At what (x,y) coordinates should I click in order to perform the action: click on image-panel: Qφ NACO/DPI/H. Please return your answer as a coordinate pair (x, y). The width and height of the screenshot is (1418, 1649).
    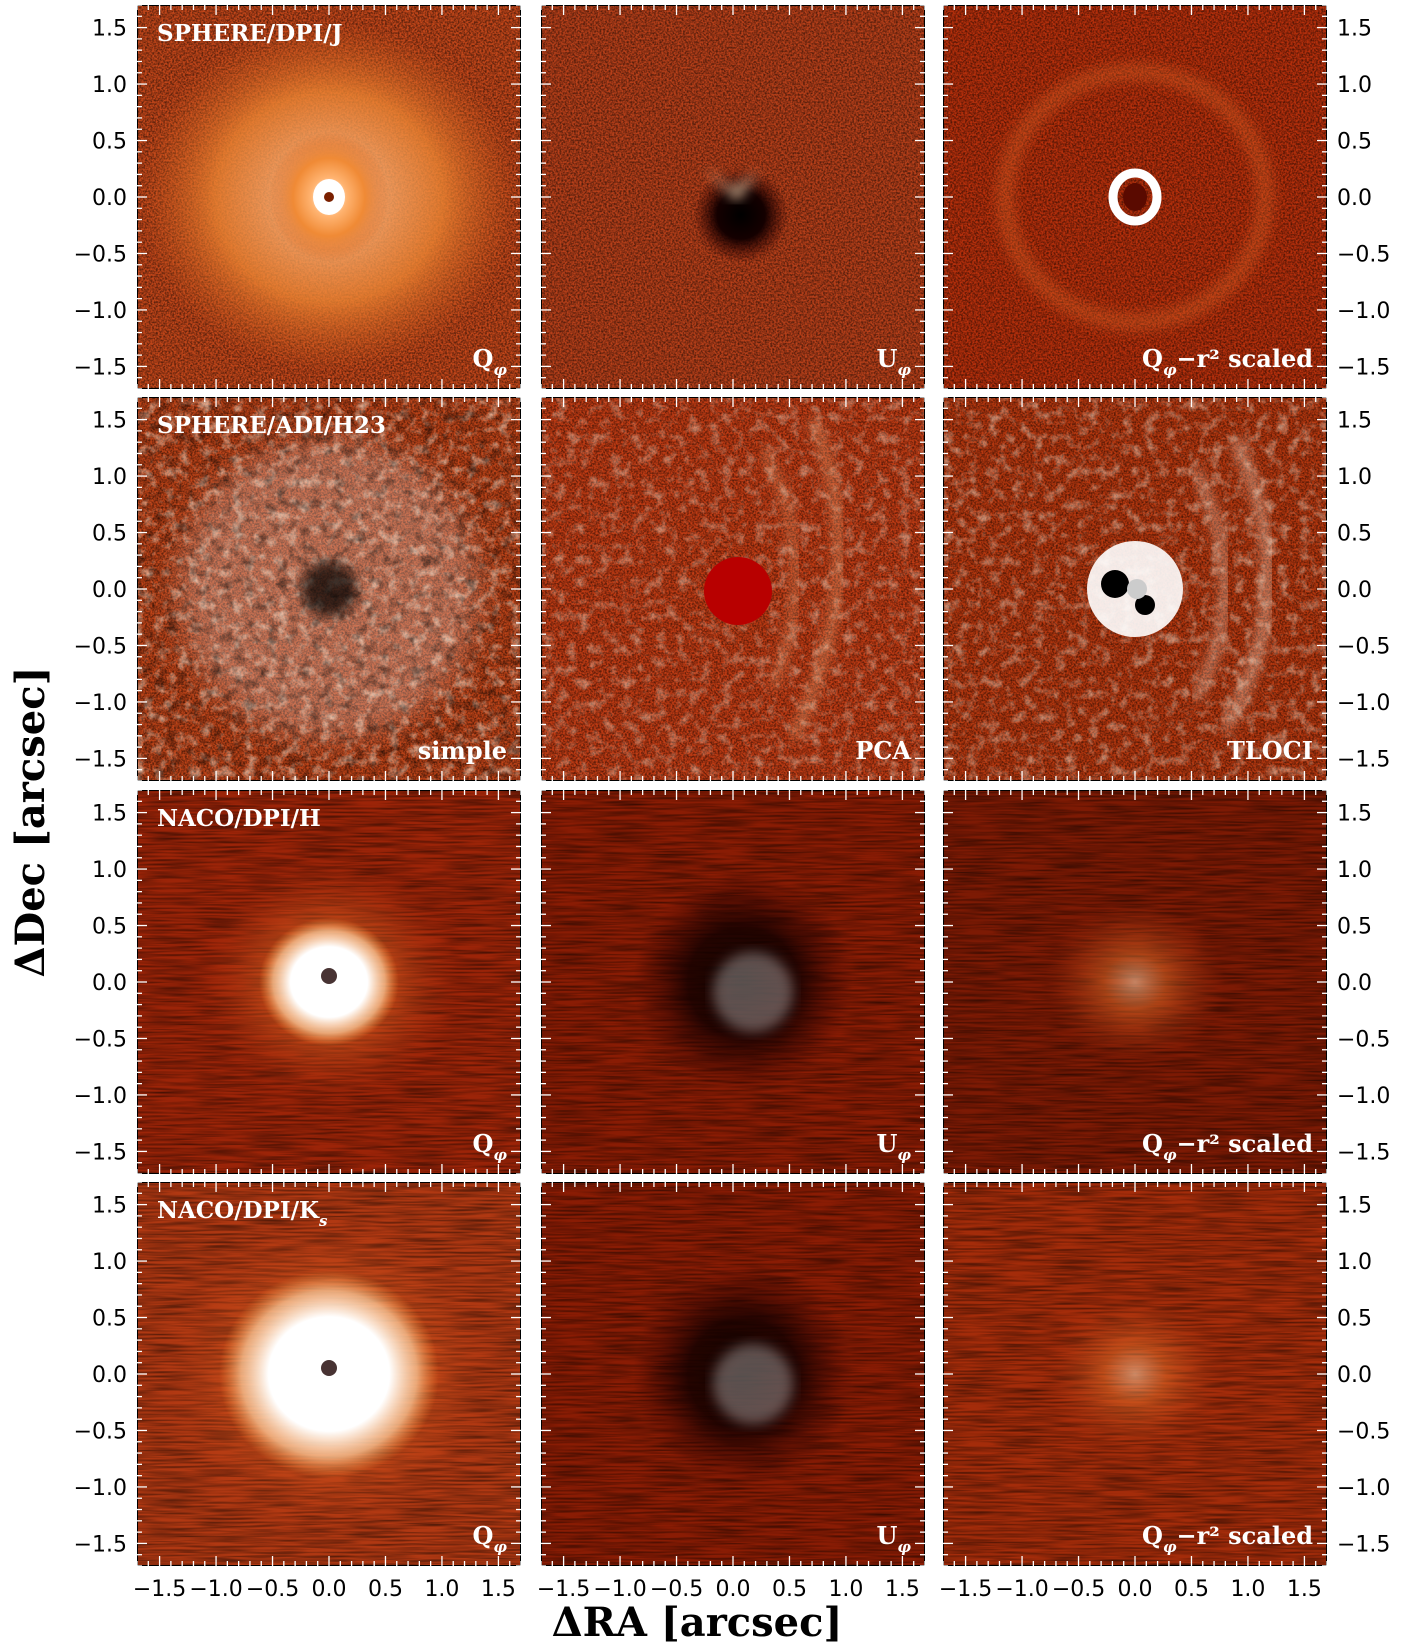
    Looking at the image, I should click on (329, 982).